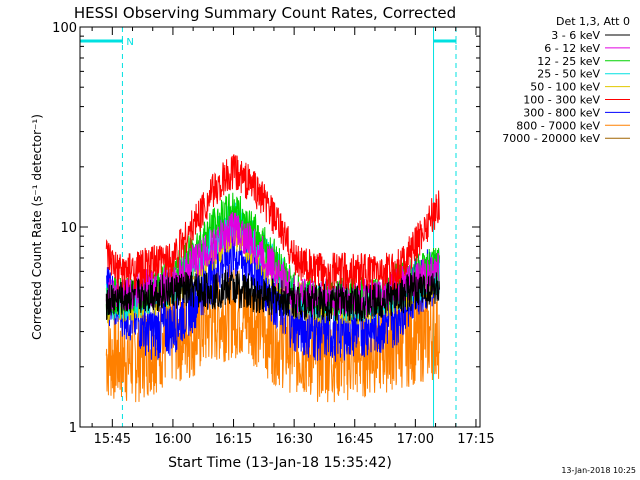  What do you see at coordinates (172, 439) in the screenshot?
I see `x-tick-label: 16:00` at bounding box center [172, 439].